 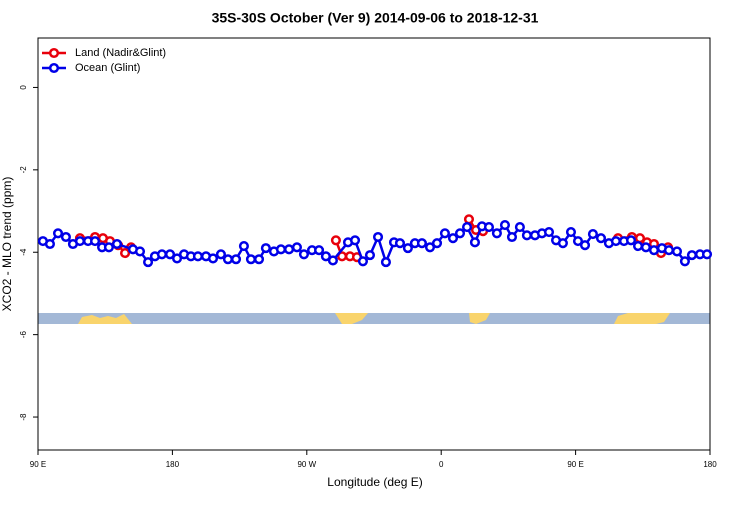 What do you see at coordinates (441, 464) in the screenshot?
I see `x-tick-label: 0` at bounding box center [441, 464].